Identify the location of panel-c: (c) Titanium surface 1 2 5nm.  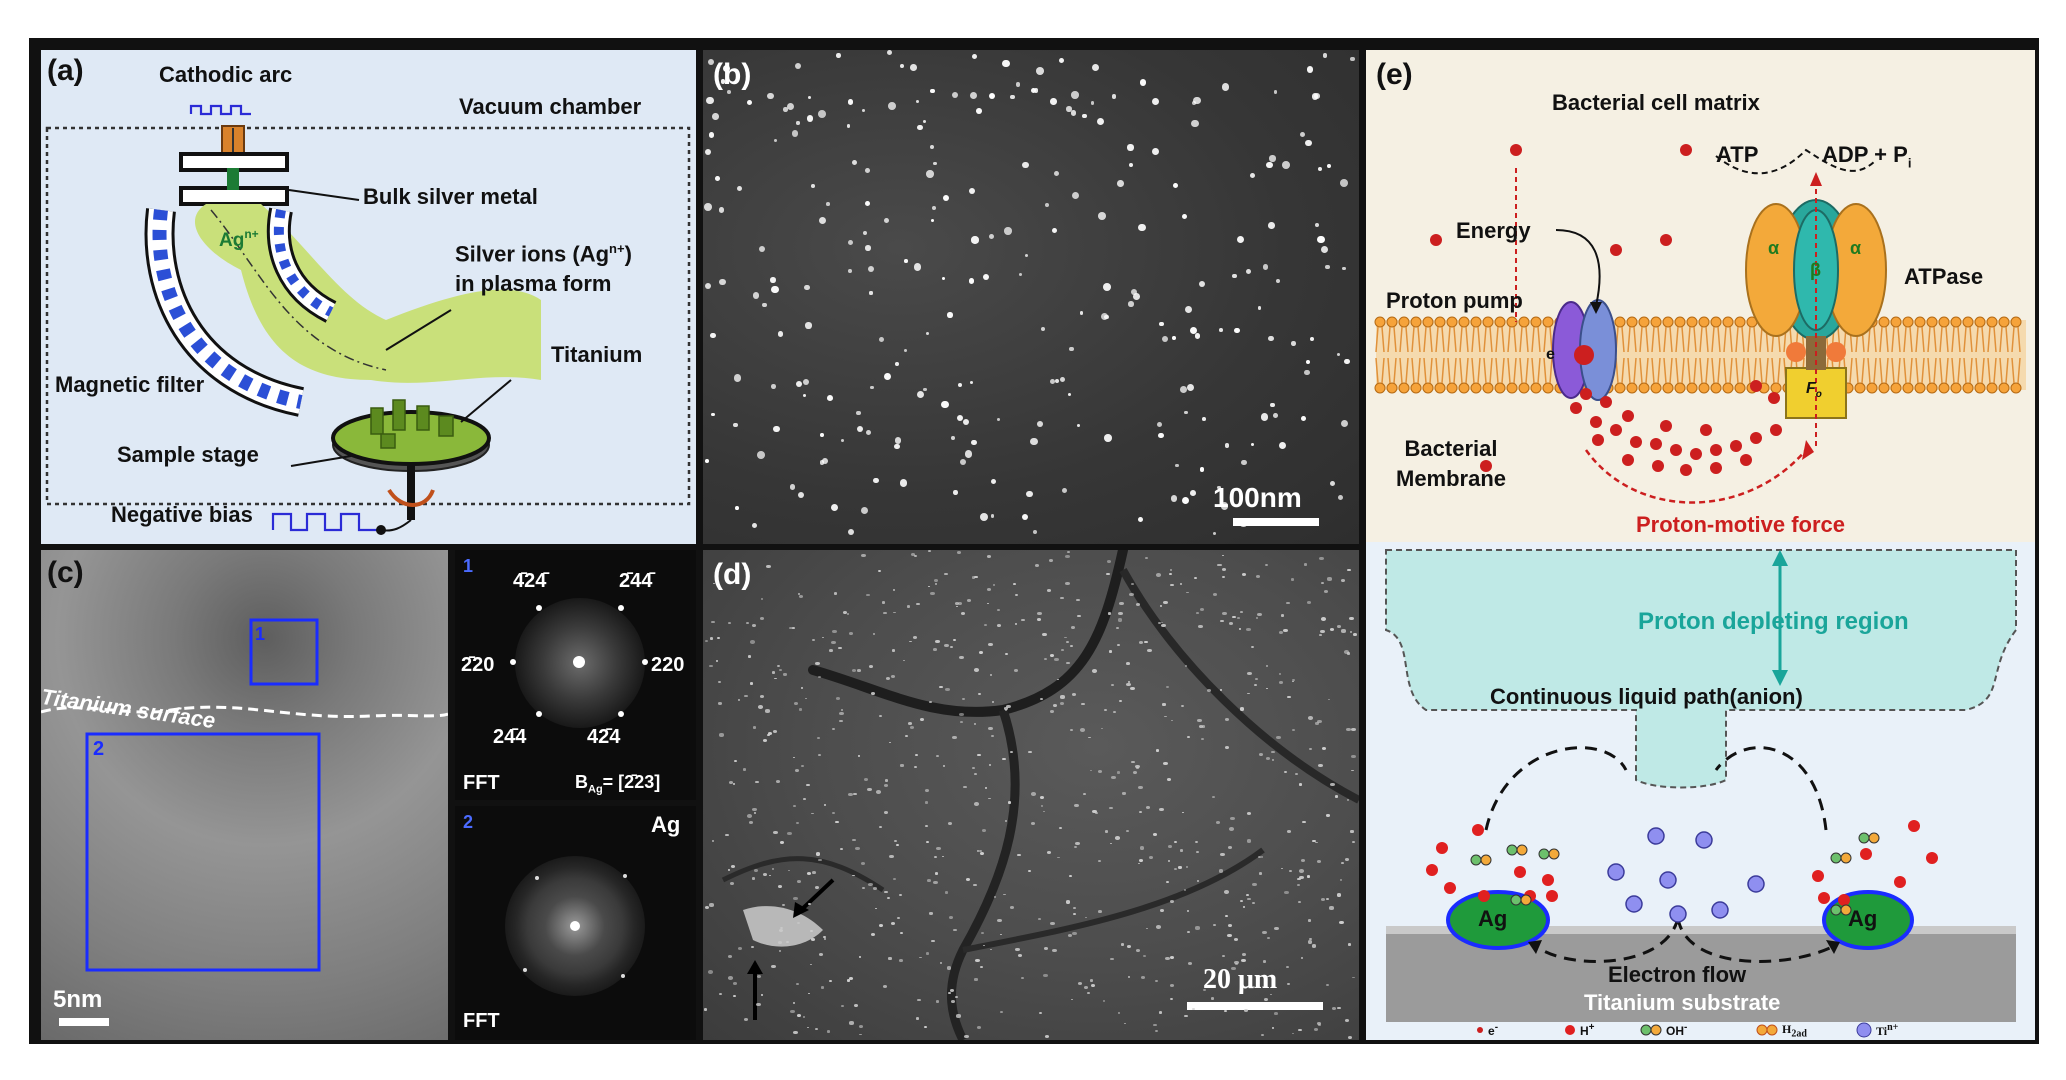
(244, 795).